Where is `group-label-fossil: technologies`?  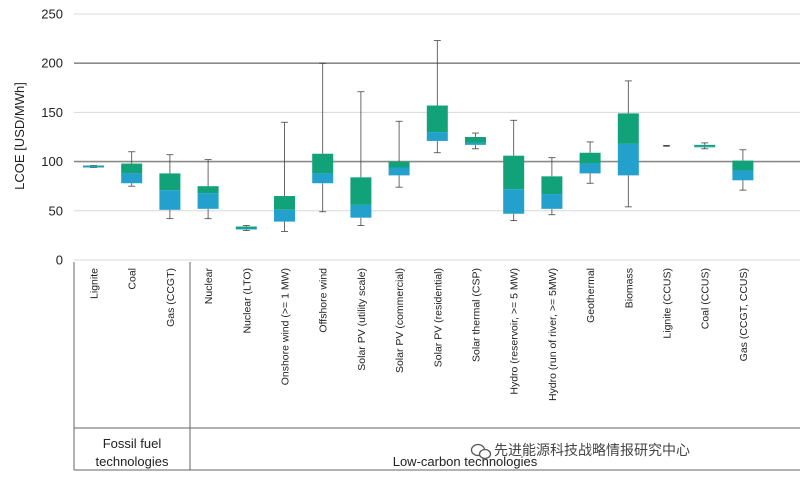
group-label-fossil: technologies is located at coordinates (132, 461).